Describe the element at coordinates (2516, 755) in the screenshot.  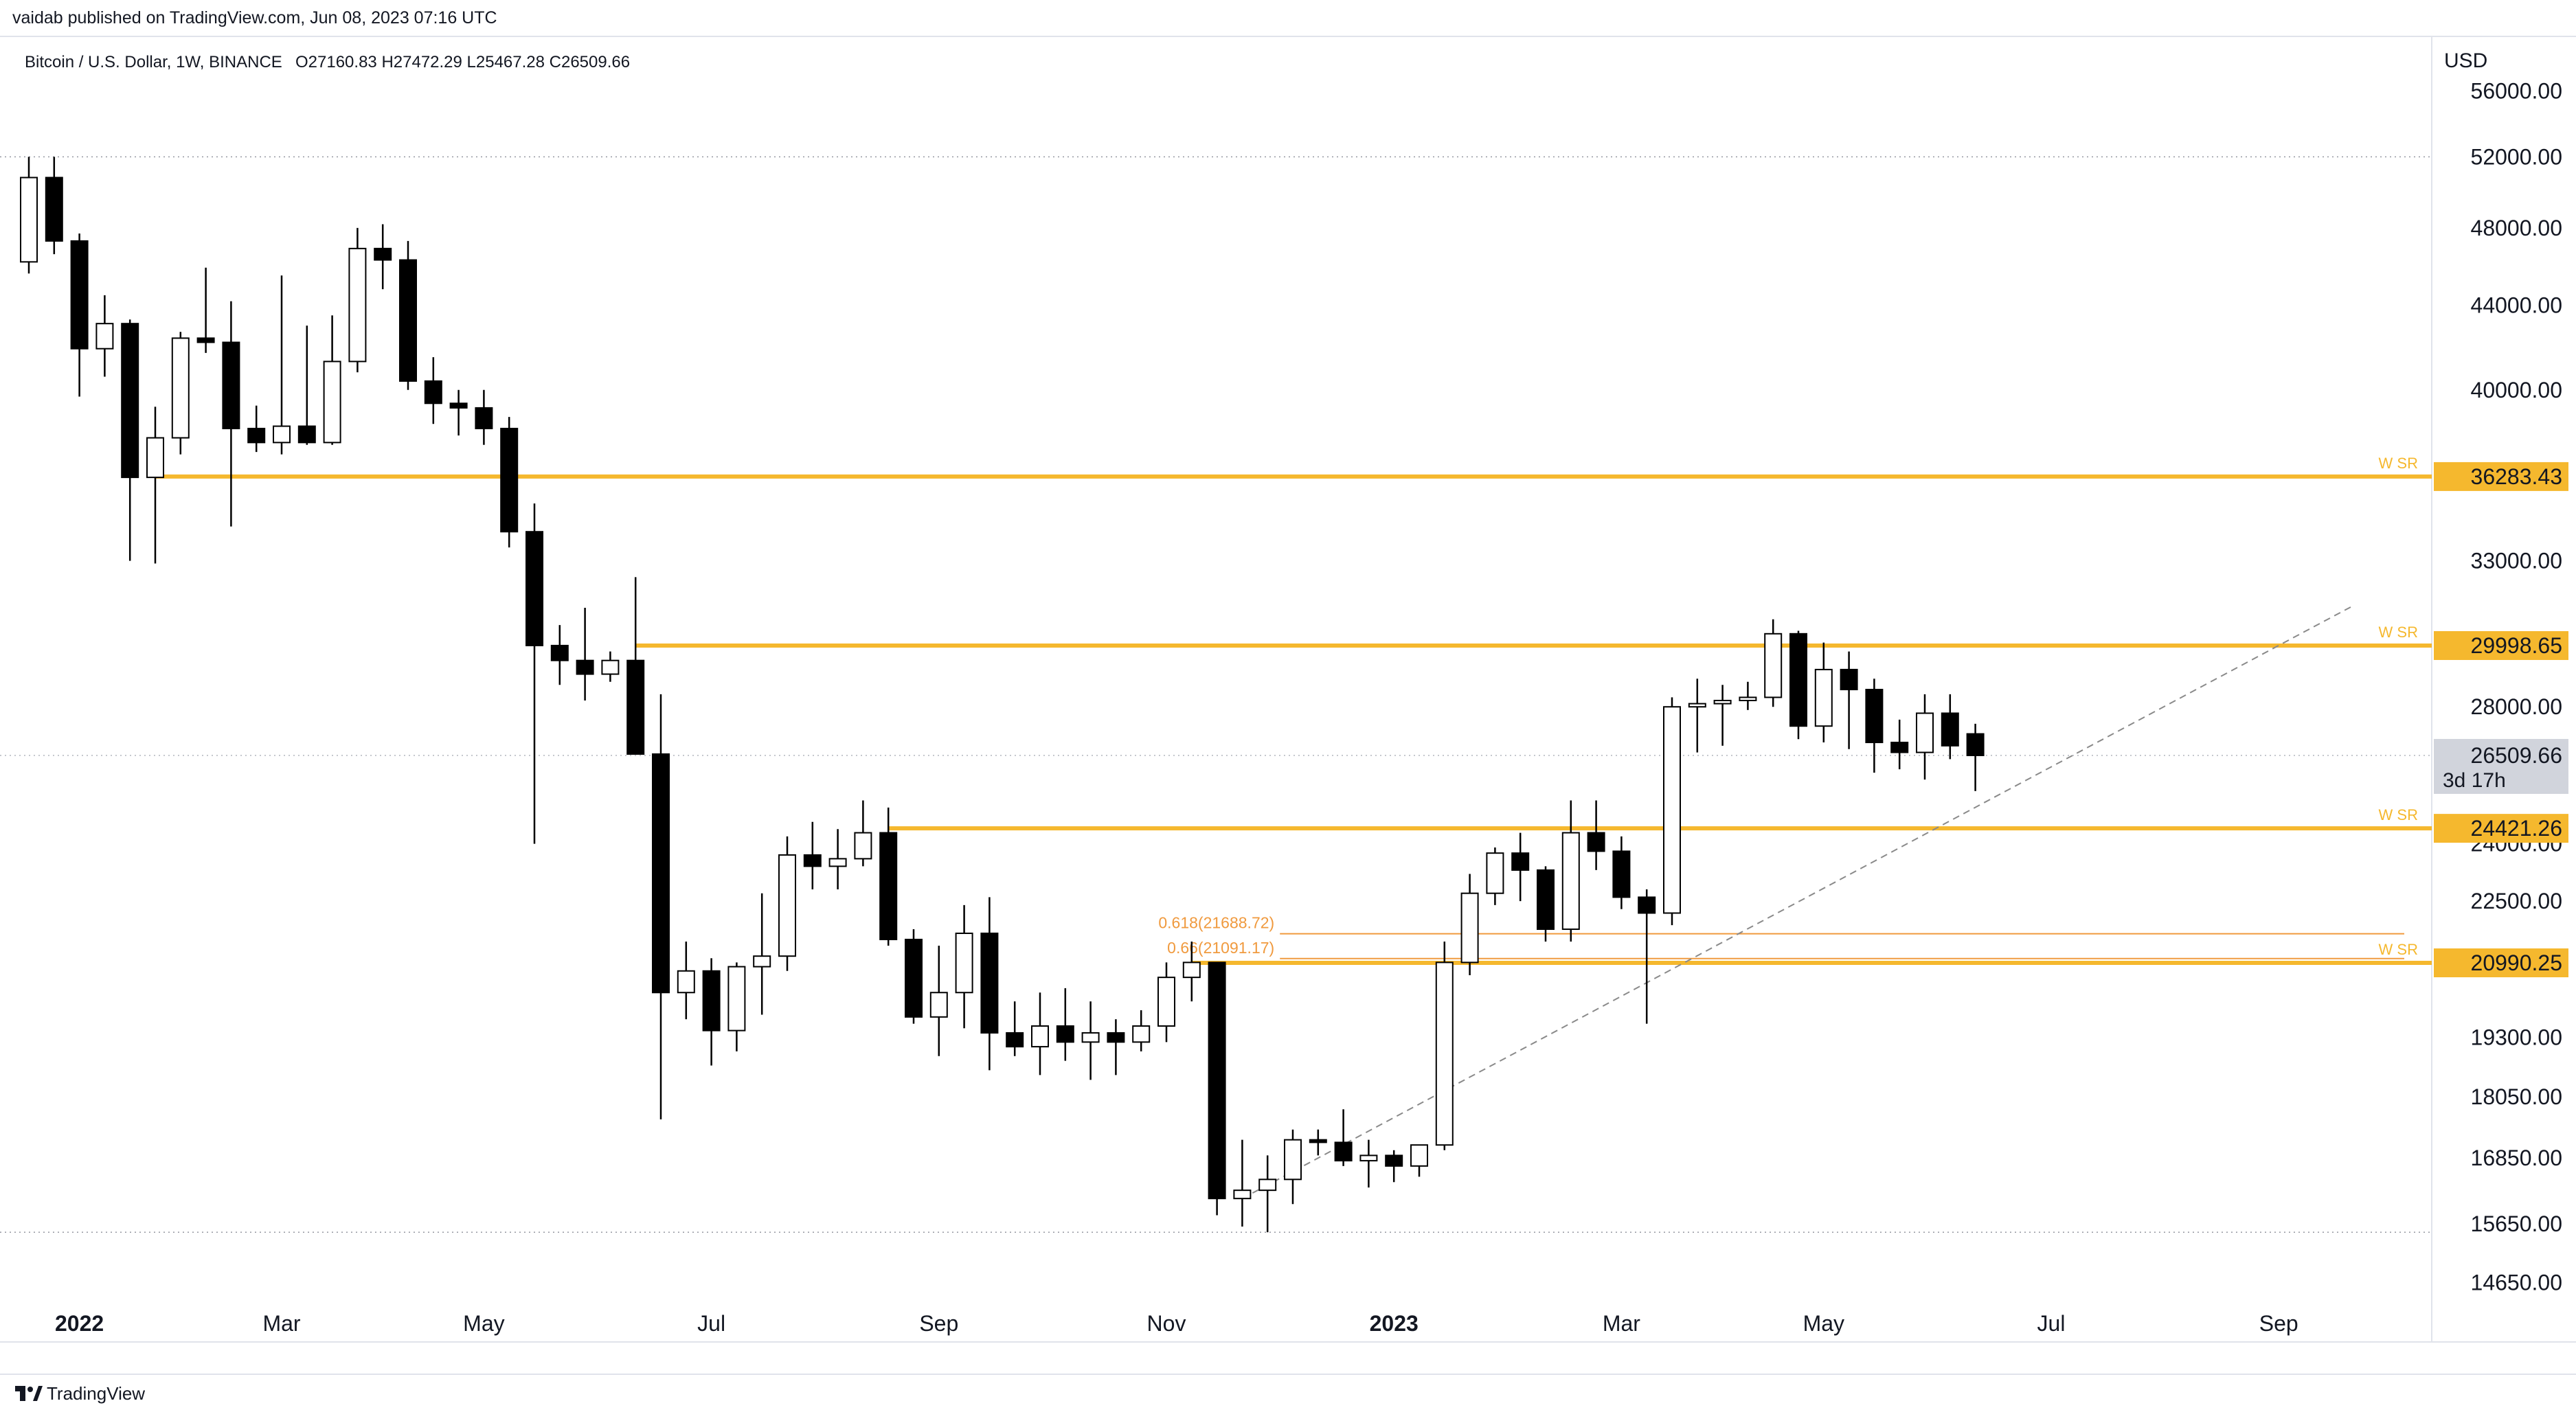
I see `last-price-label: 26509.66` at that location.